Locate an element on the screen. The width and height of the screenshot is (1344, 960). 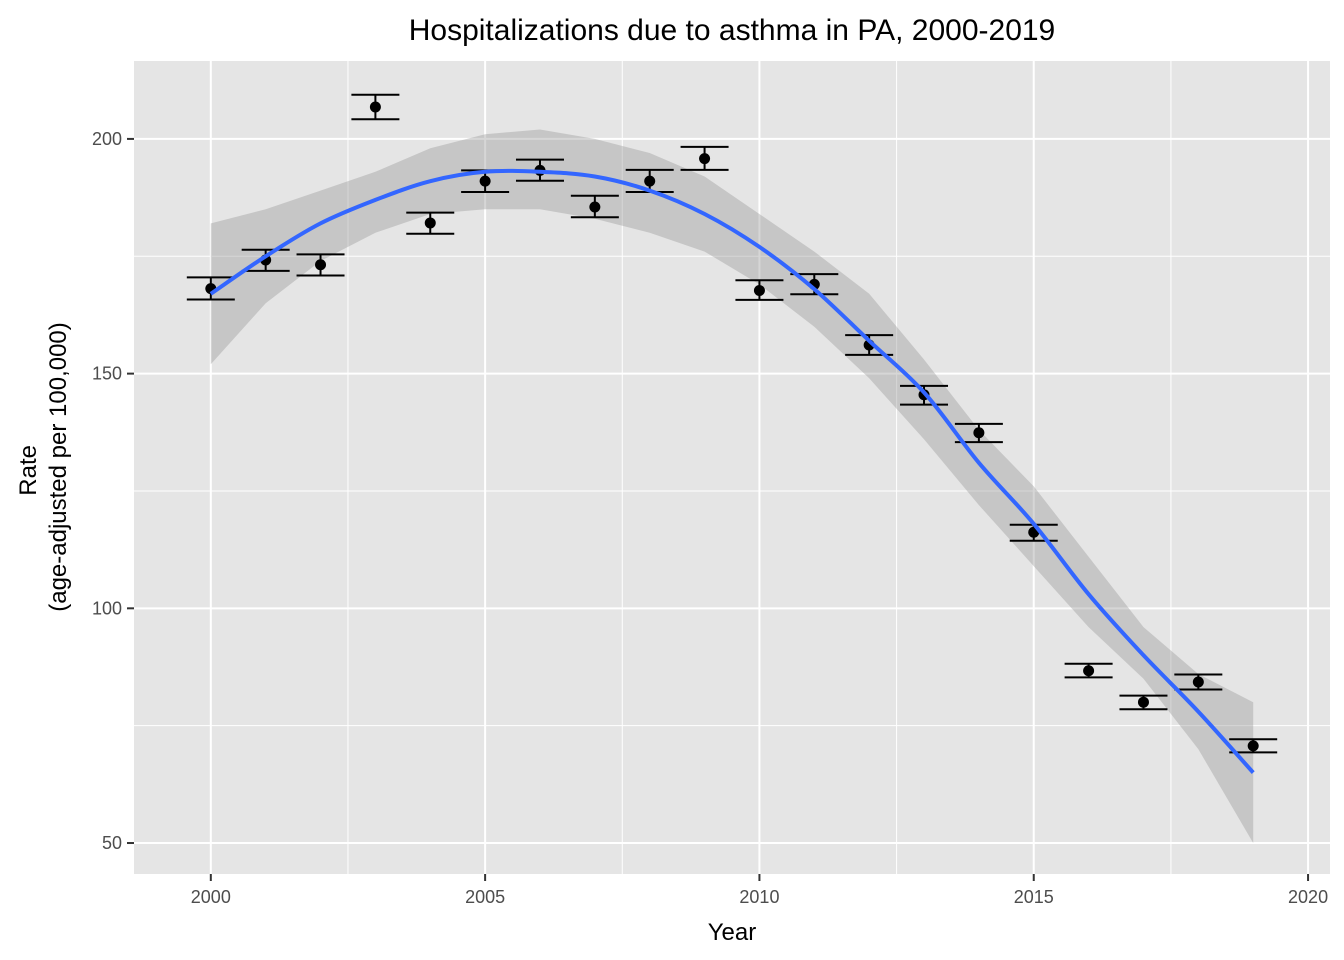
x-tick-label: 2005 is located at coordinates (485, 897).